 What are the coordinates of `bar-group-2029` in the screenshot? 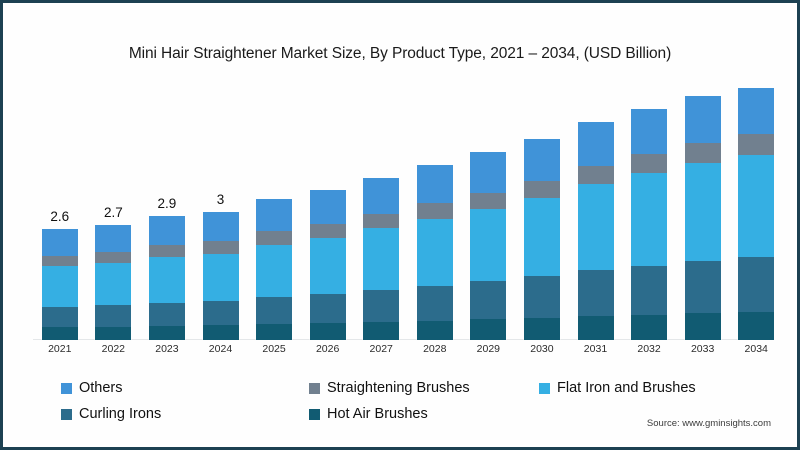 It's located at (488, 245).